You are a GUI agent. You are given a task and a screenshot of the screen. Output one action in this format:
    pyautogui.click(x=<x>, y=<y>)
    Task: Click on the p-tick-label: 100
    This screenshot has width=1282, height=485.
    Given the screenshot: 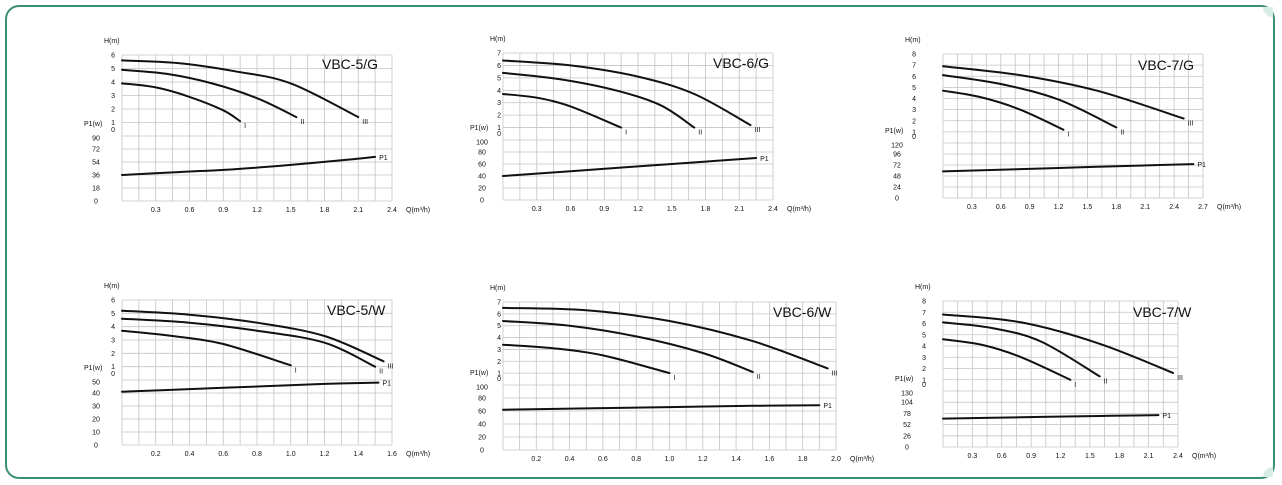 What is the action you would take?
    pyautogui.click(x=482, y=388)
    